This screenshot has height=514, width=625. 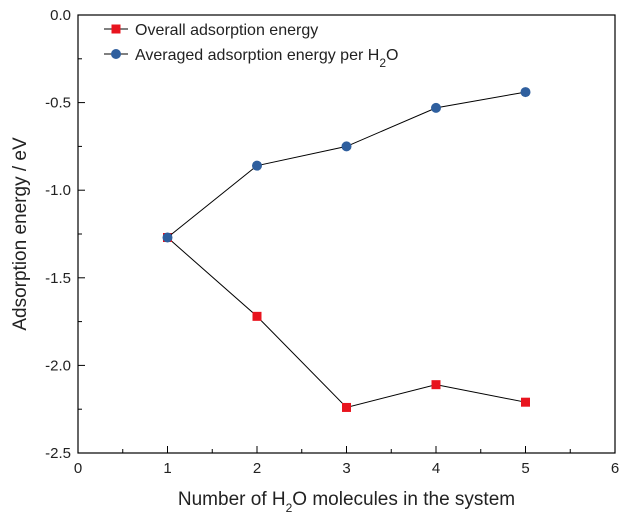 What do you see at coordinates (346, 501) in the screenshot?
I see `x-axis-title: Number of H2O molecules in the system` at bounding box center [346, 501].